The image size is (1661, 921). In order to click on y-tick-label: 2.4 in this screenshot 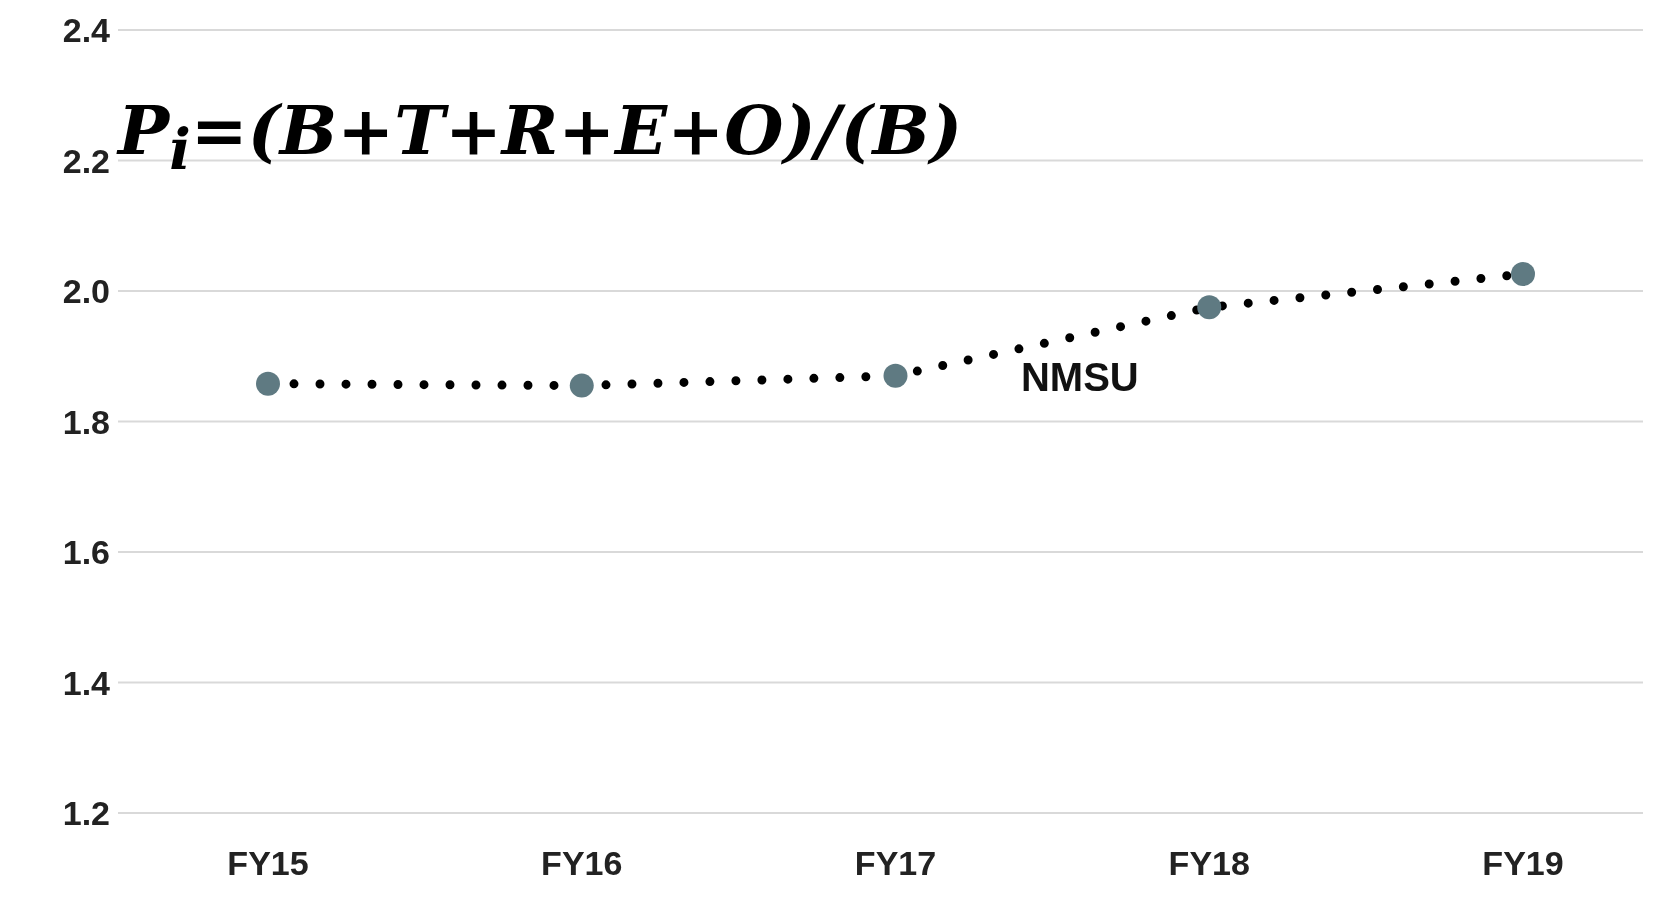, I will do `click(86, 30)`.